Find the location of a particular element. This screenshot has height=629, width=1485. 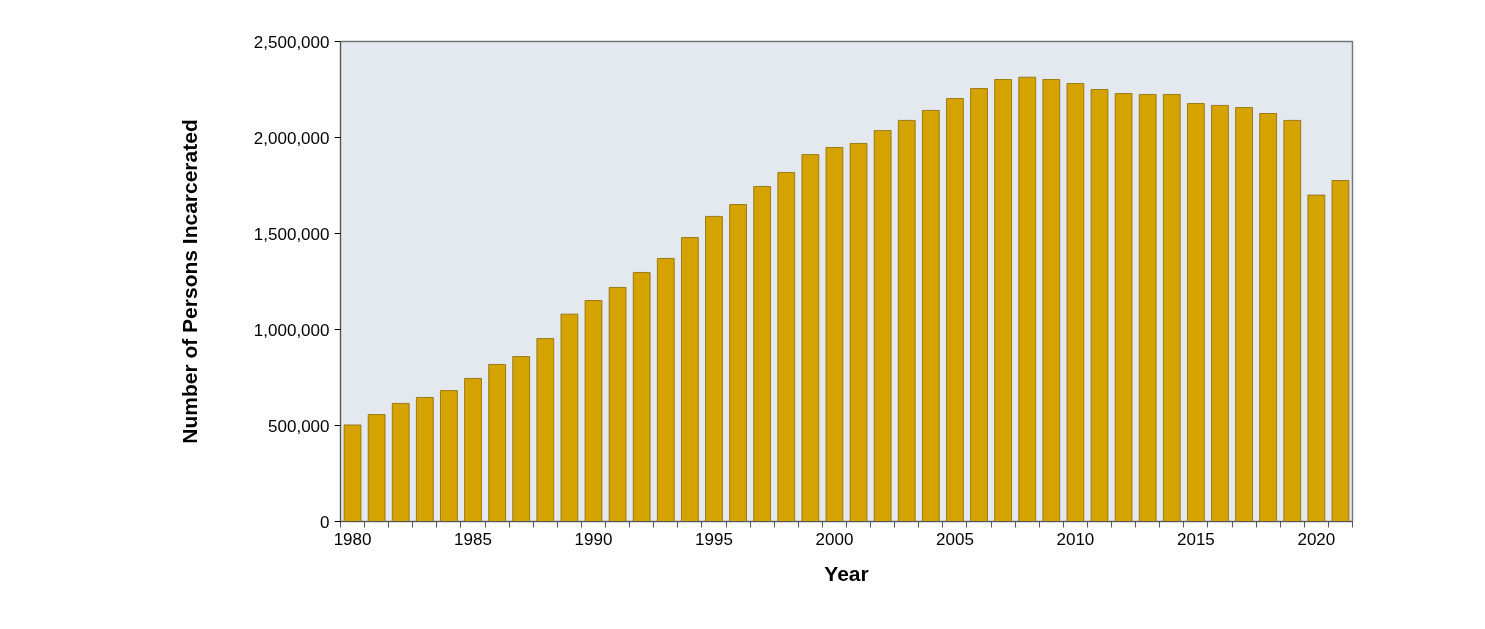

x-tick-label: 1990 is located at coordinates (593, 539).